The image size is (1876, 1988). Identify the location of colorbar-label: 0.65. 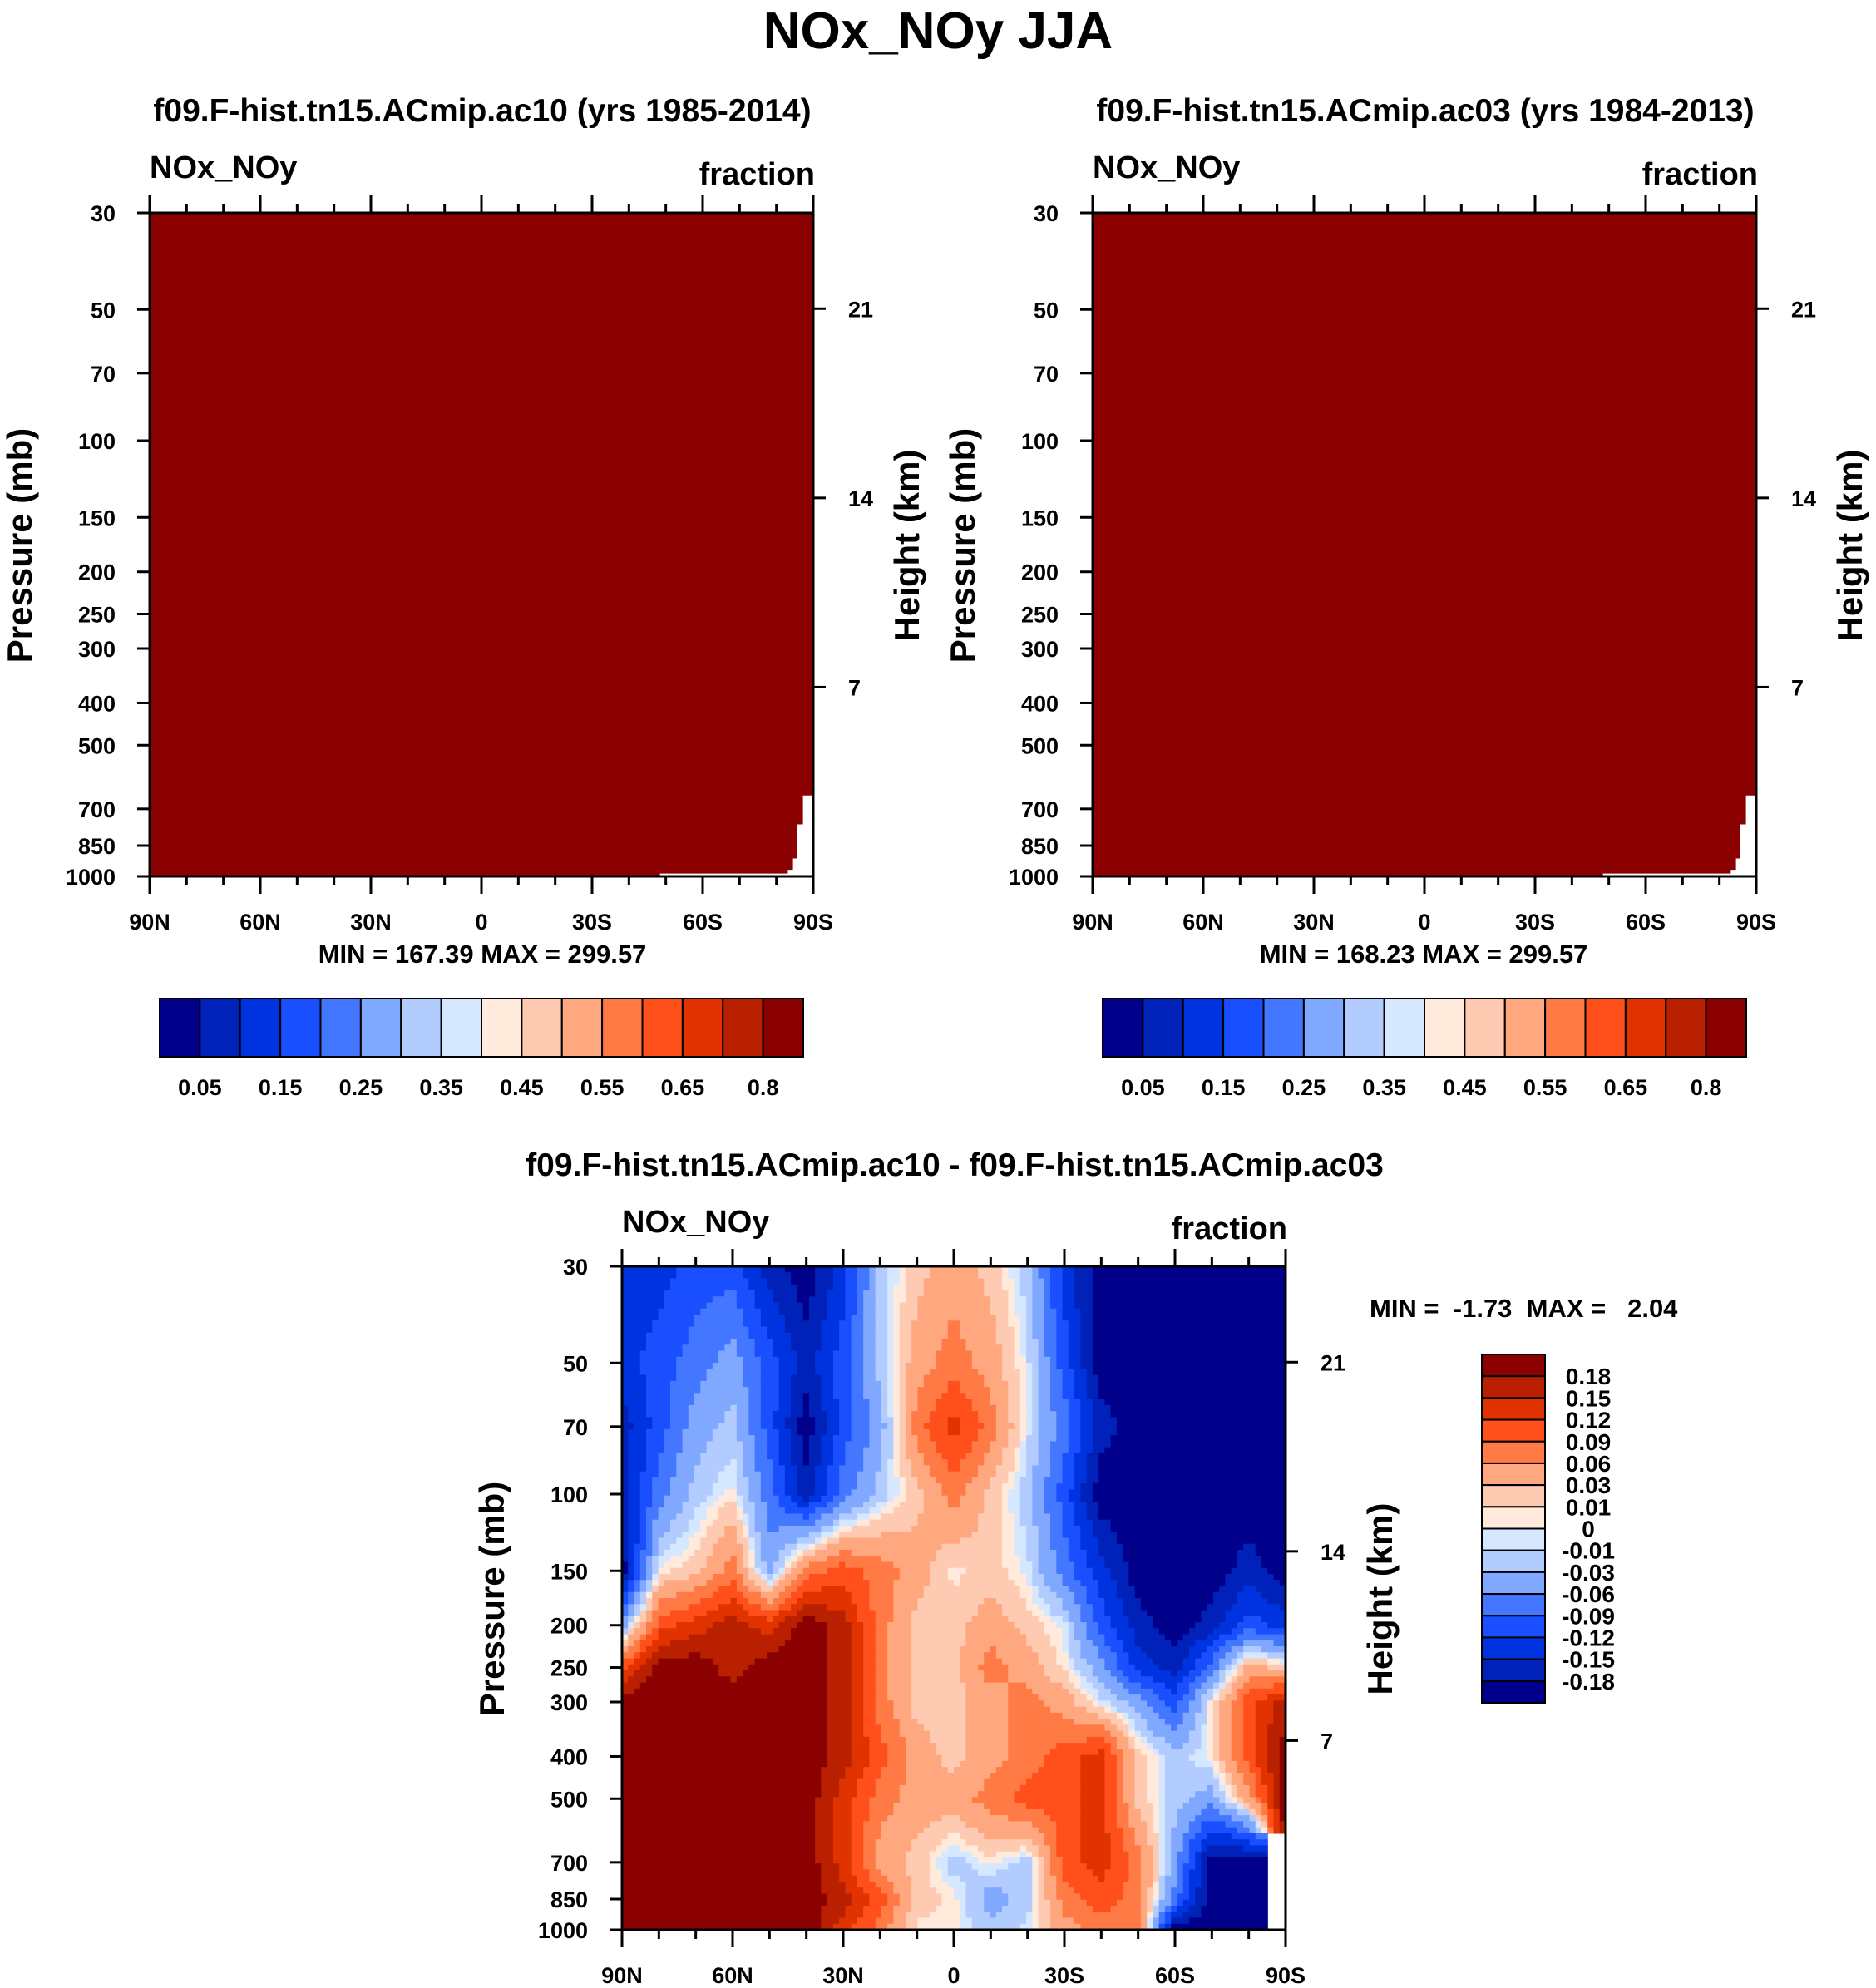
(1626, 1087).